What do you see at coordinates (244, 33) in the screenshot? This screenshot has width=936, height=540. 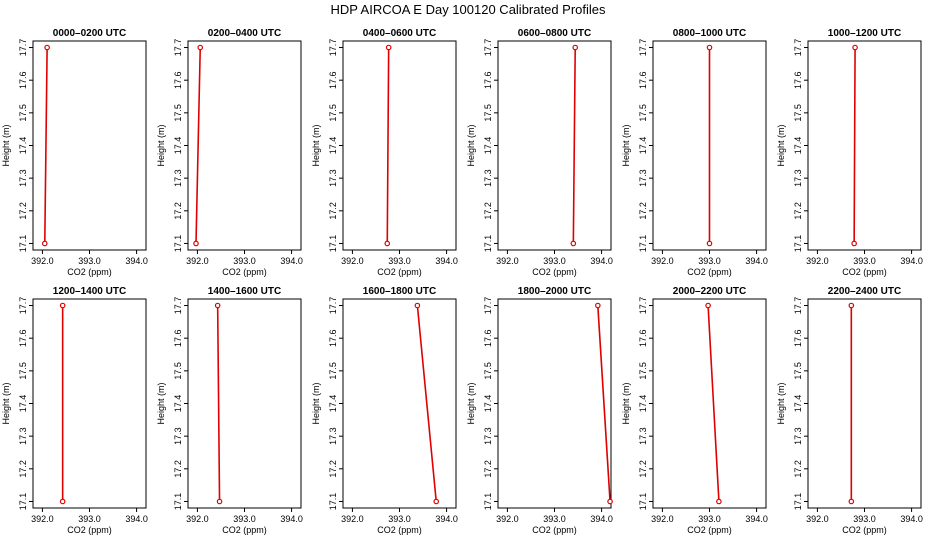 I see `panel-title: 0200–0400 UTC` at bounding box center [244, 33].